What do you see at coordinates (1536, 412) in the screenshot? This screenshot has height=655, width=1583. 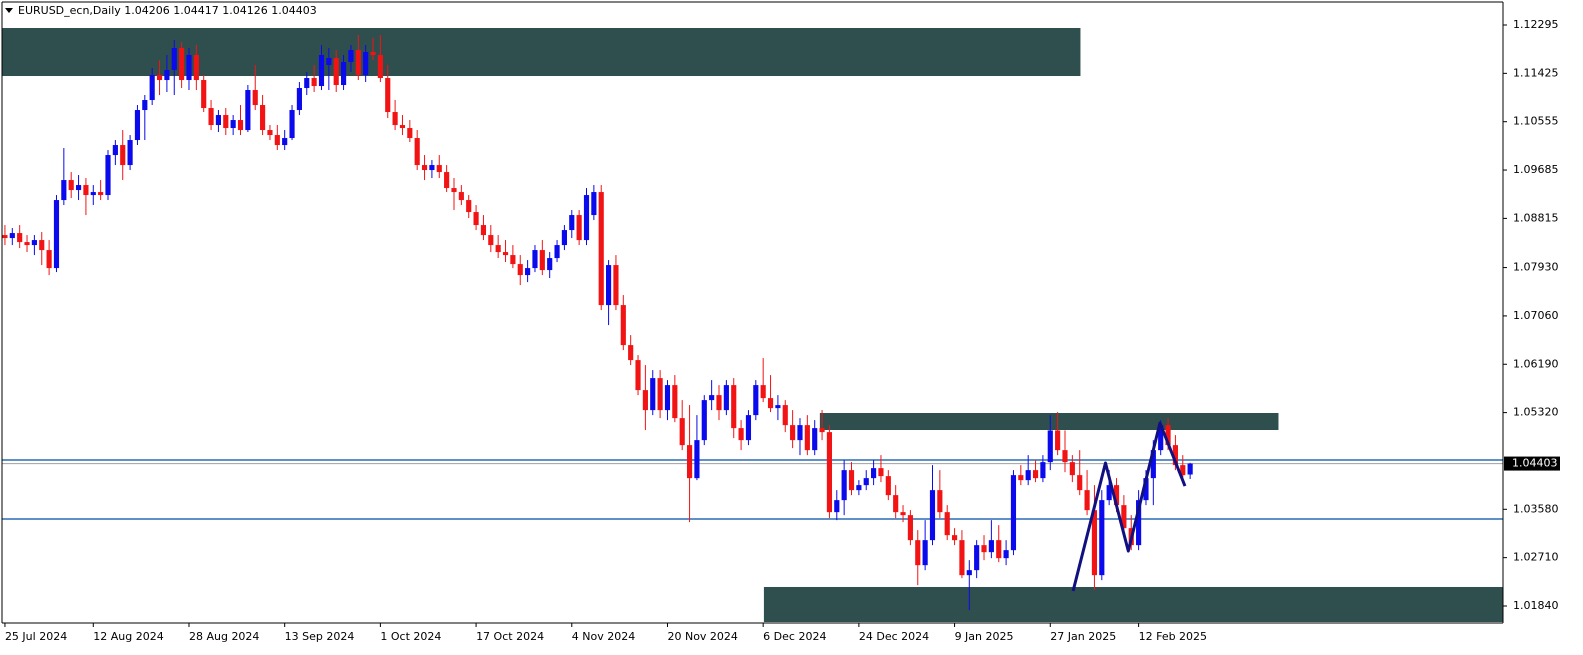 I see `y-tick-label: 1.05320` at bounding box center [1536, 412].